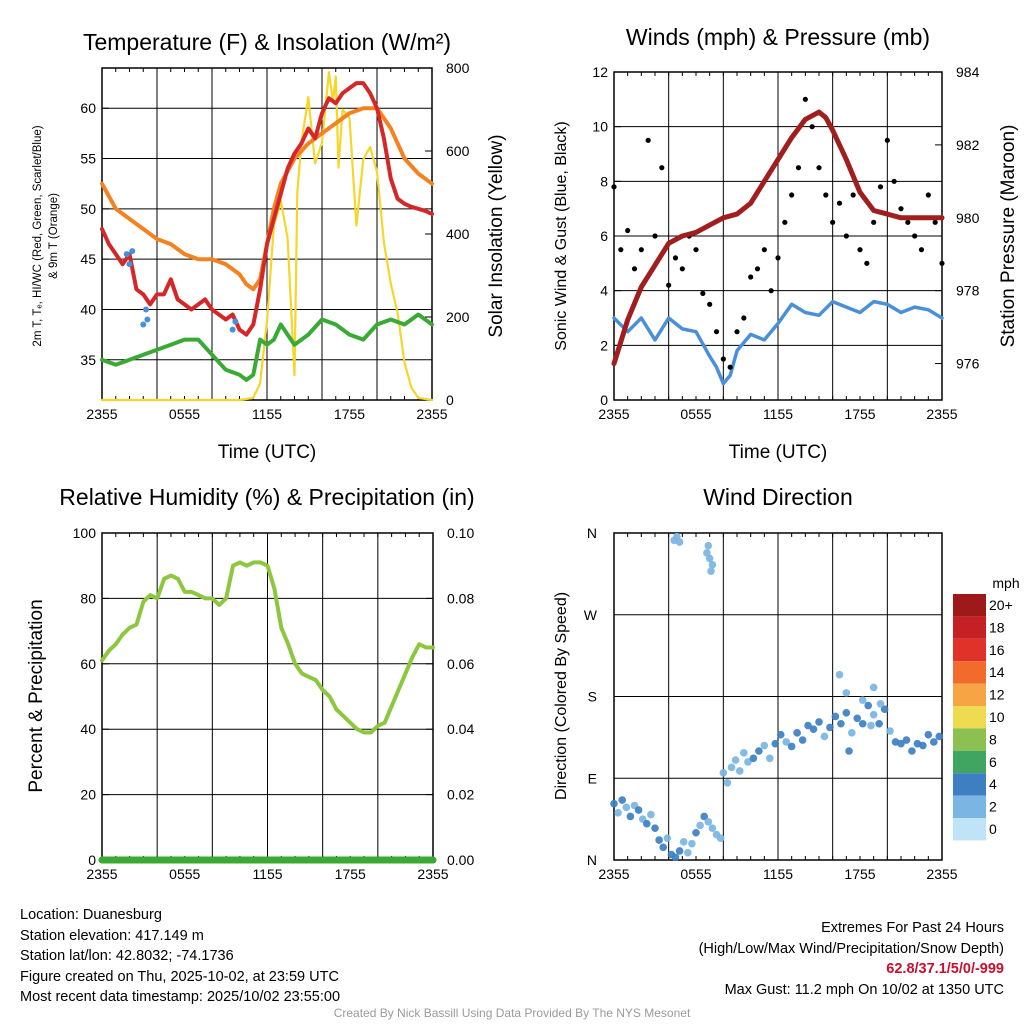  I want to click on rh-ytick-label: 100, so click(85, 533).